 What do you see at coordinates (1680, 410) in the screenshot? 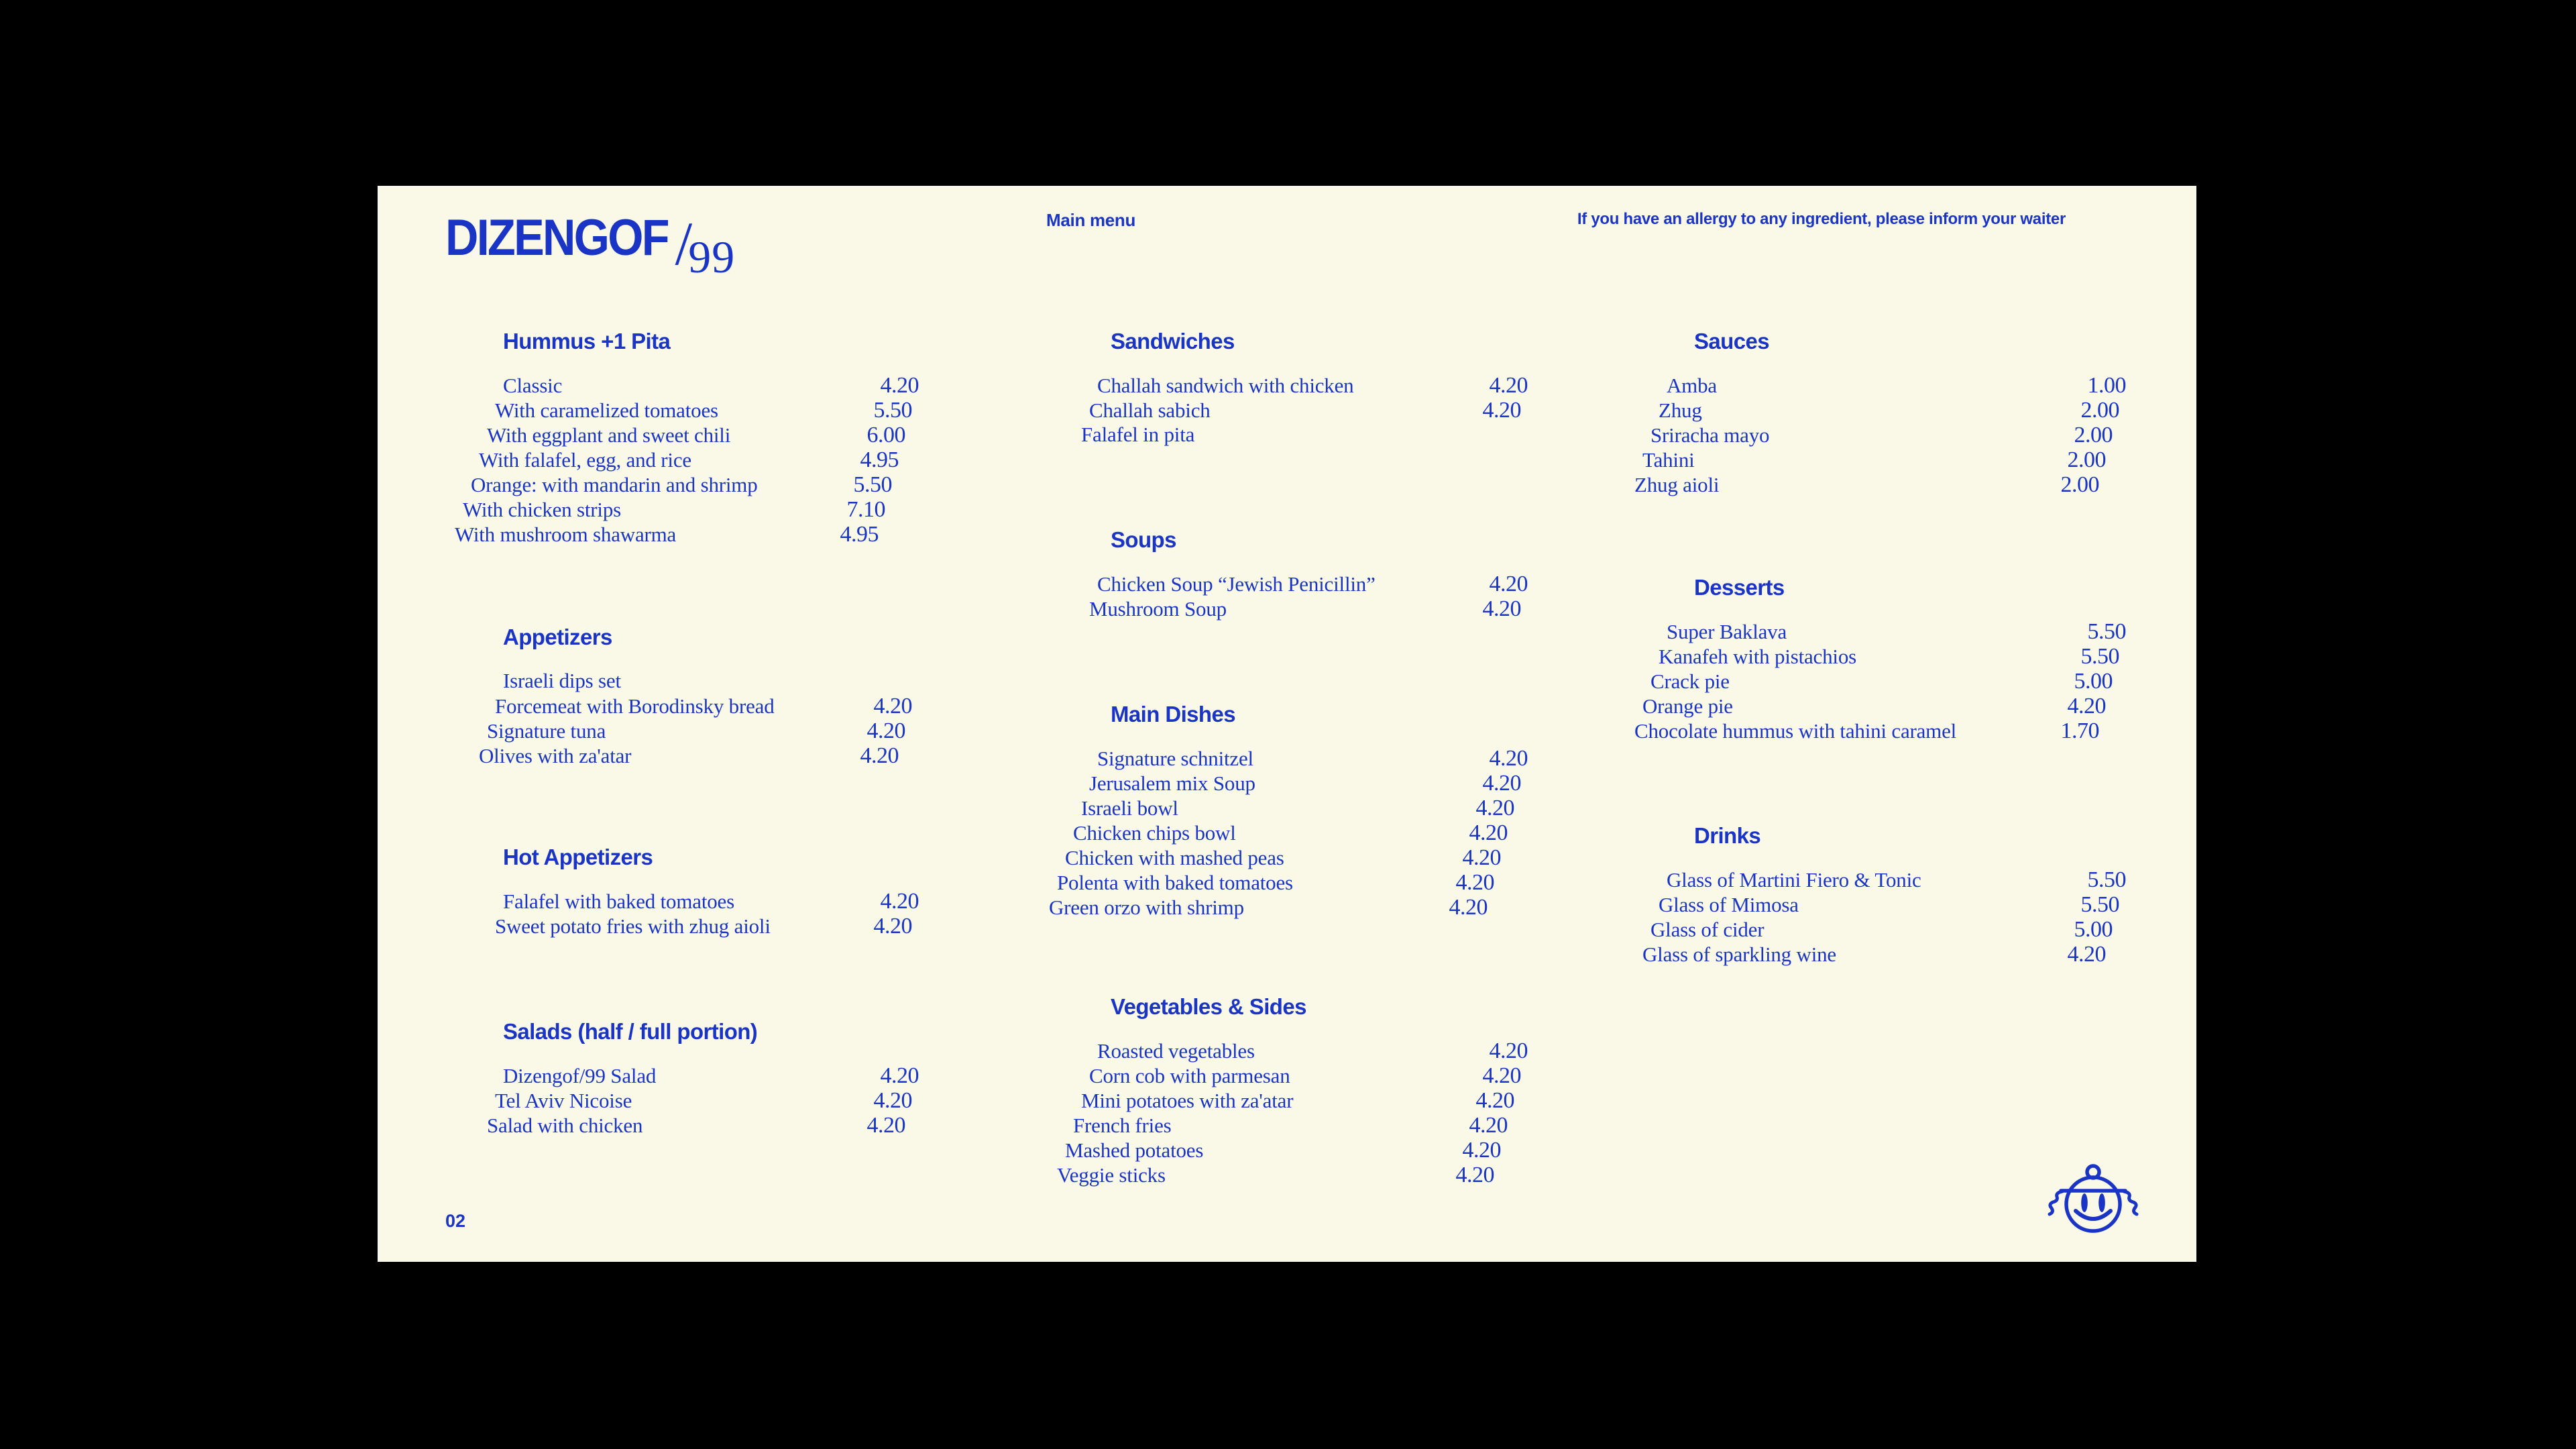
I see `menu-item-name: Zhug` at bounding box center [1680, 410].